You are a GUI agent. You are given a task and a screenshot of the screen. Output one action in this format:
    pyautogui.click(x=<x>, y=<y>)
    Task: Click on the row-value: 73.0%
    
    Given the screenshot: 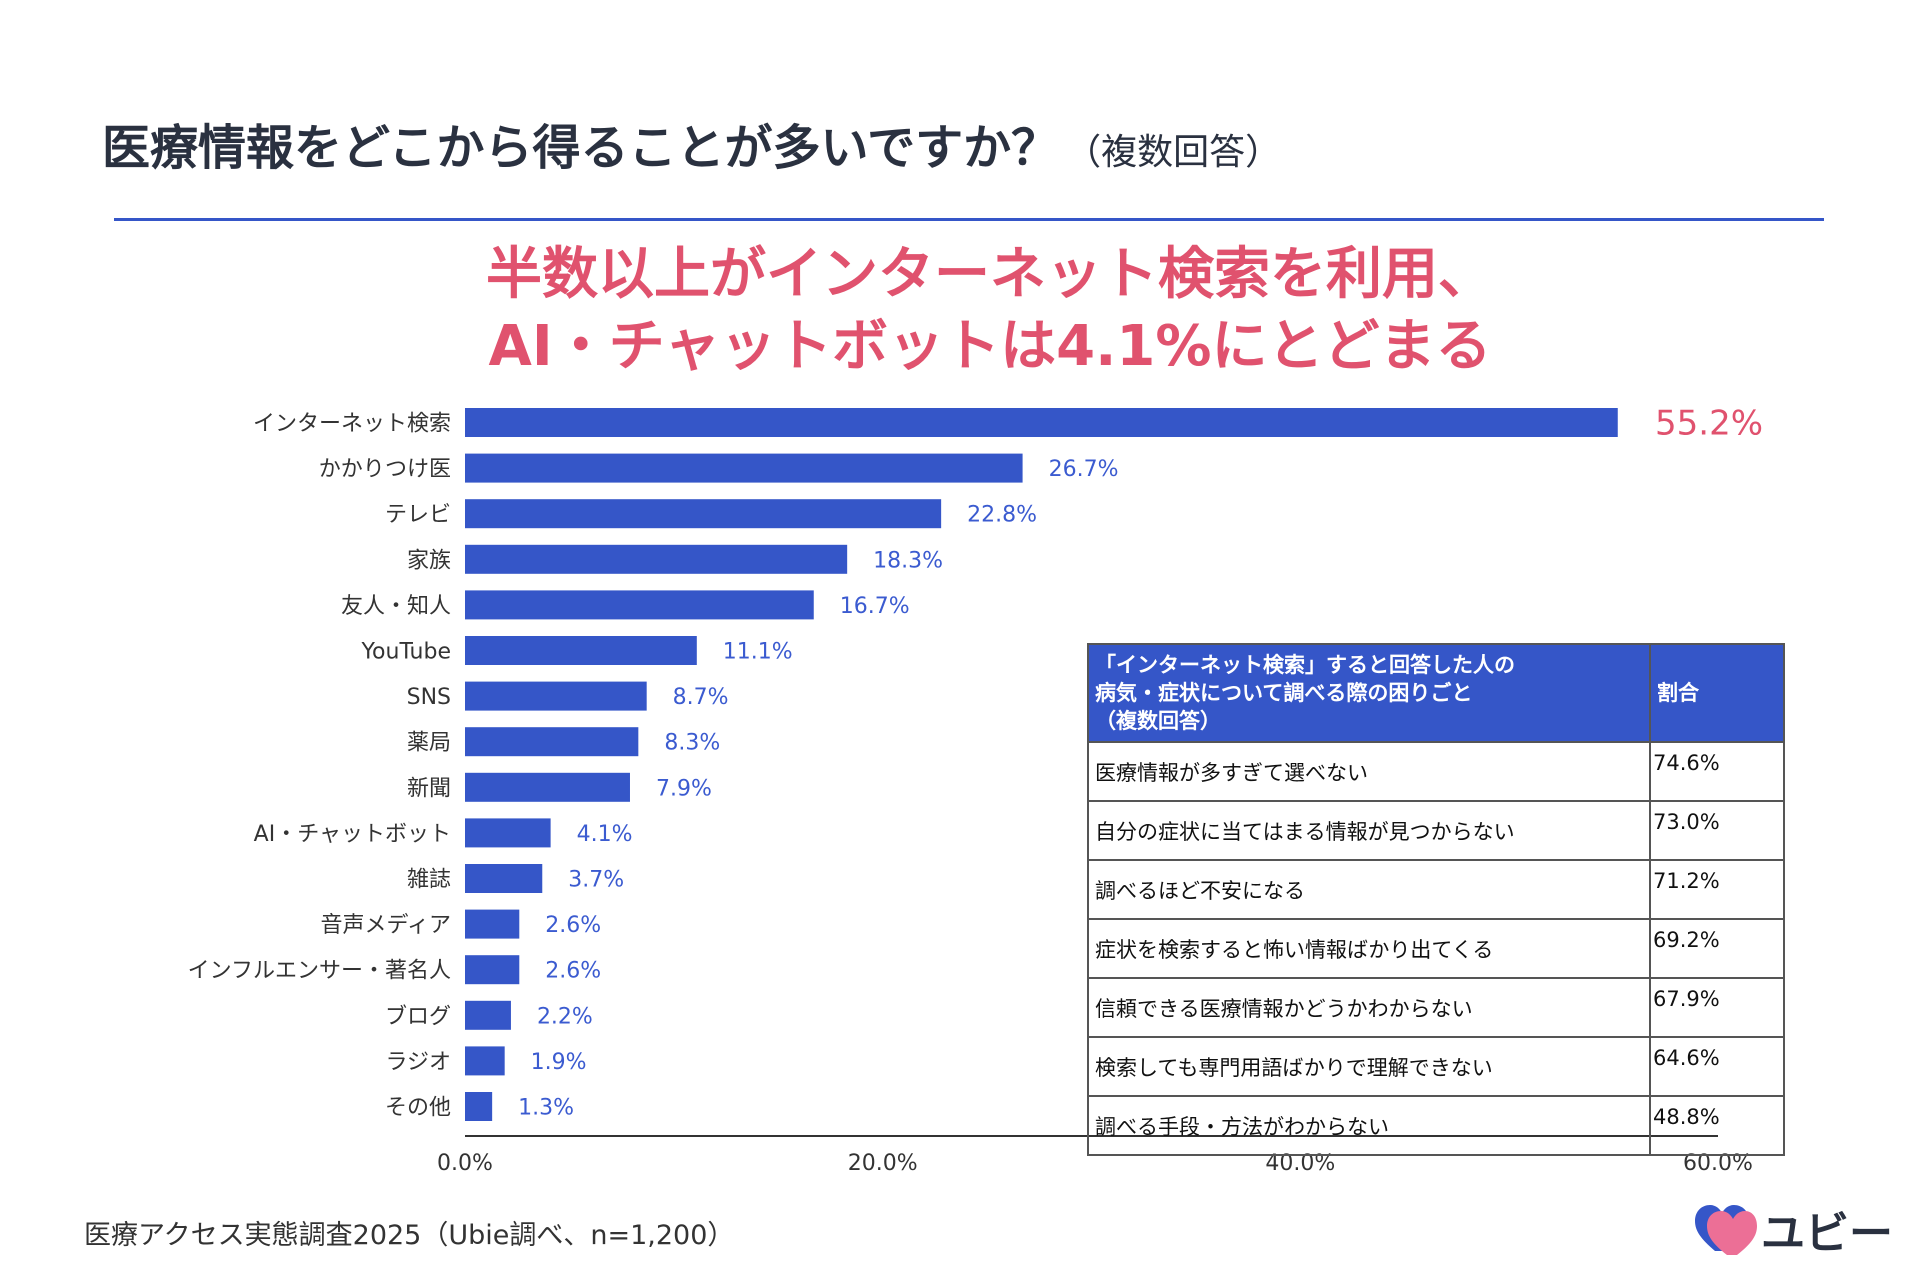 What is the action you would take?
    pyautogui.click(x=1717, y=830)
    